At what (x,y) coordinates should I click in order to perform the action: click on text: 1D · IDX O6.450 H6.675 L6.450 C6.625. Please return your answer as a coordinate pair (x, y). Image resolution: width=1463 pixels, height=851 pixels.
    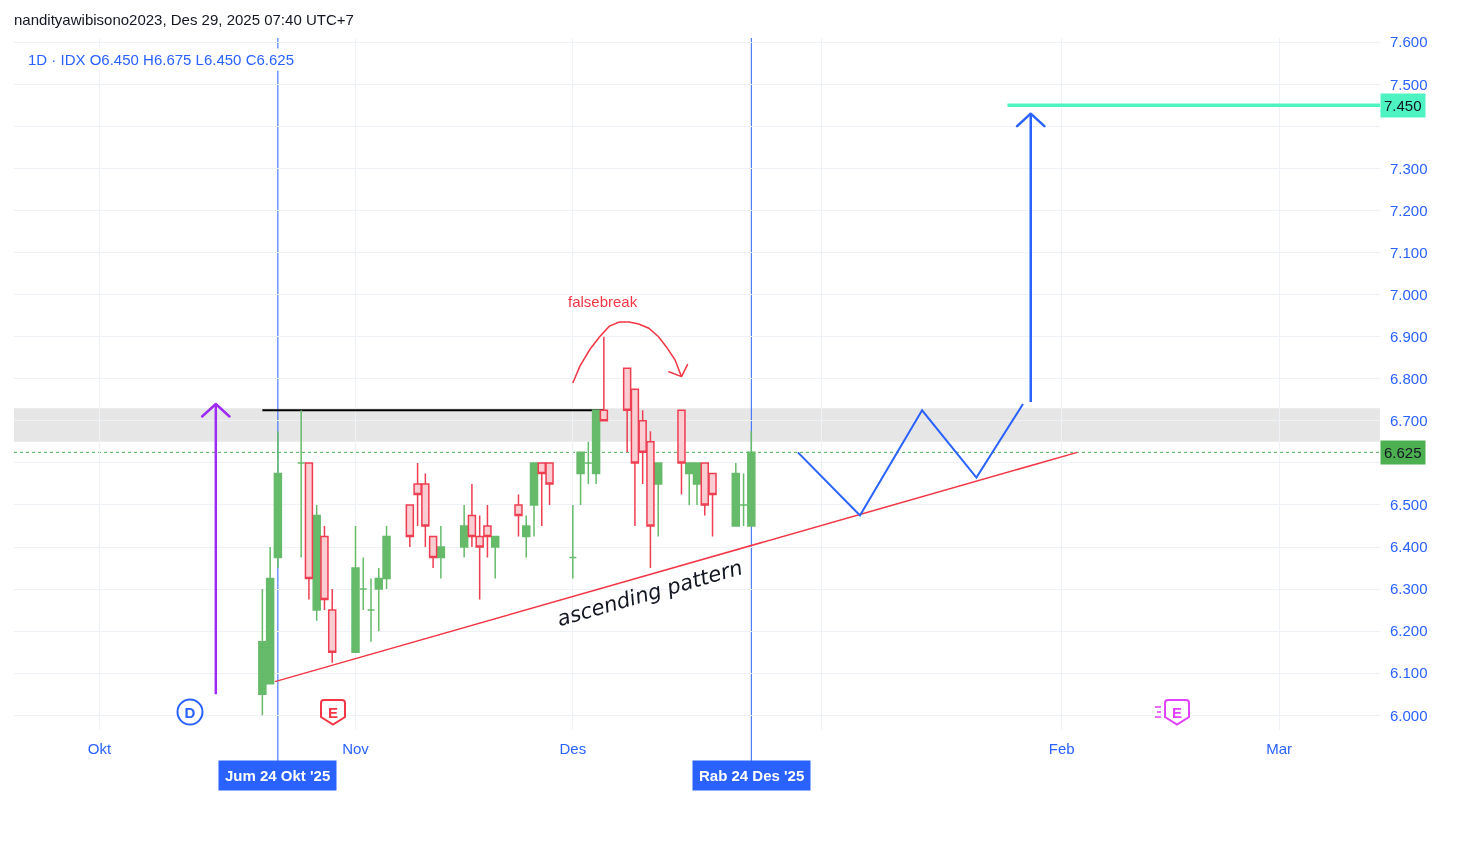
    Looking at the image, I should click on (161, 59).